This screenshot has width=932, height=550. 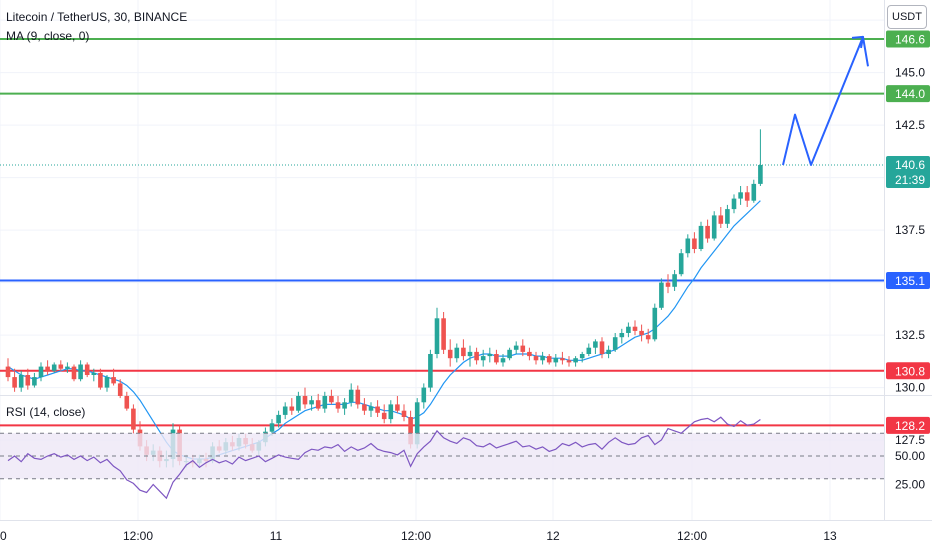 I want to click on x-tick-label: 12:00, so click(x=692, y=536).